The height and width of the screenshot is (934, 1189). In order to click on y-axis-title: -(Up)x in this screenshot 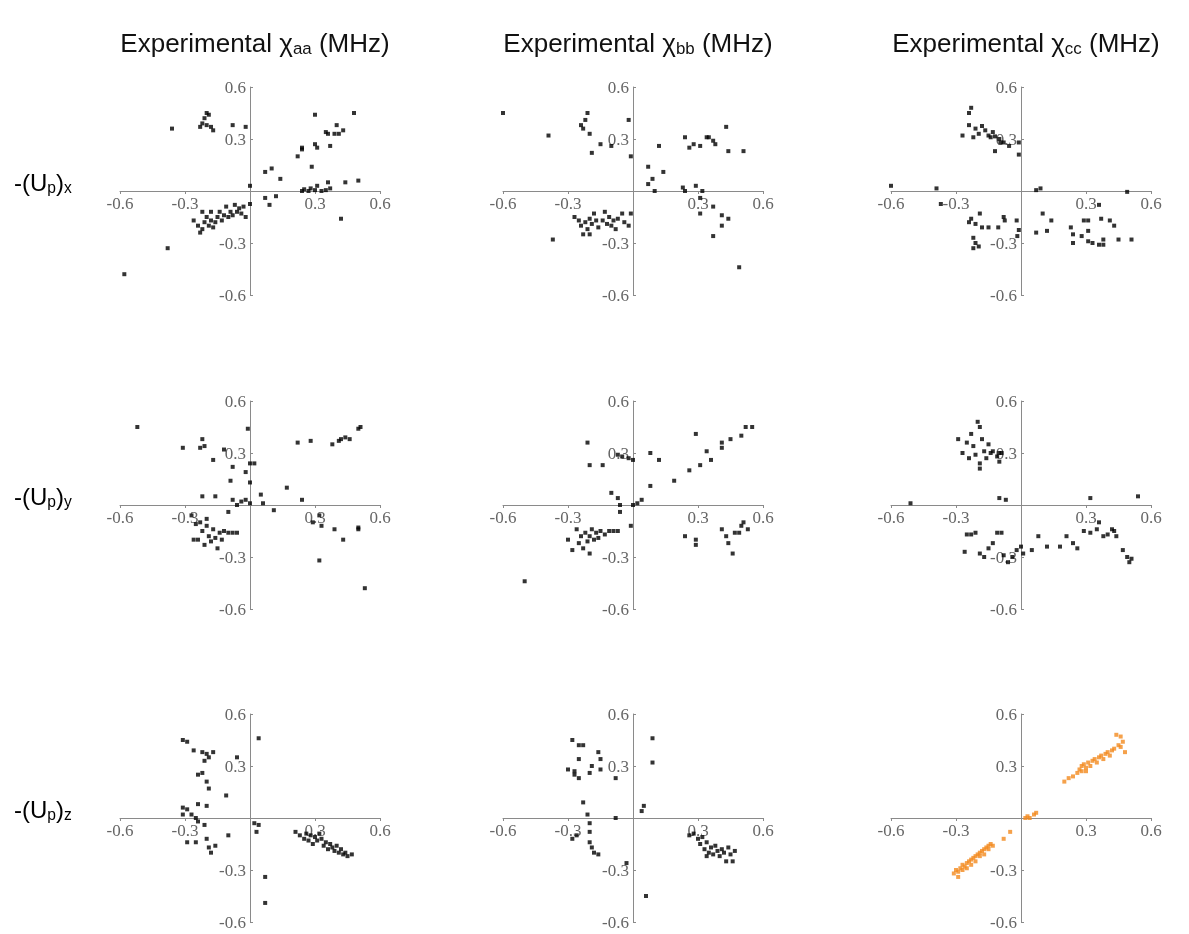, I will do `click(43, 182)`.